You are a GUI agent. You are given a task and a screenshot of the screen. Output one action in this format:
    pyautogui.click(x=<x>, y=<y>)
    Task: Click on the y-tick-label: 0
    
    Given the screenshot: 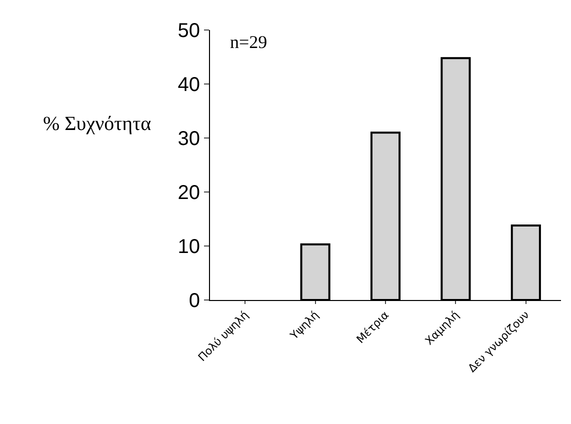 What is the action you would take?
    pyautogui.click(x=194, y=301)
    